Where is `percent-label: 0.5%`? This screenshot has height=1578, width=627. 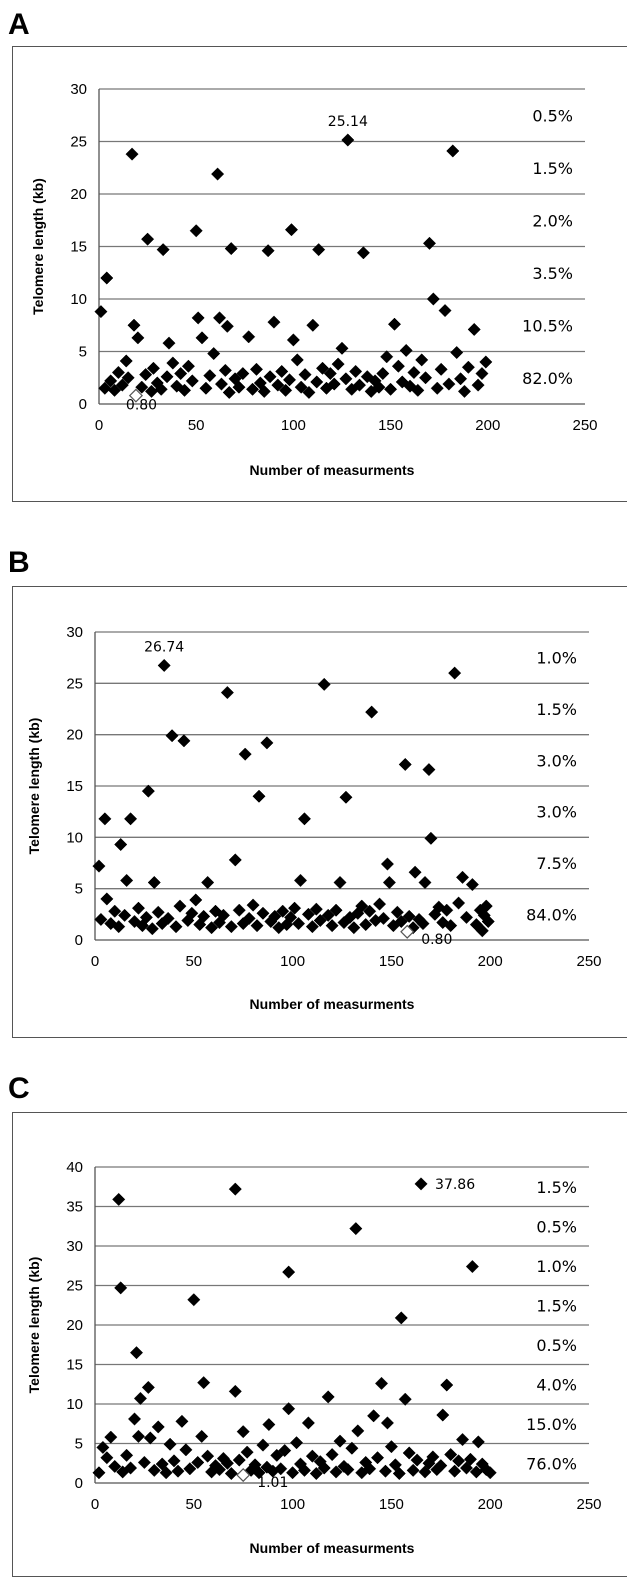 percent-label: 0.5% is located at coordinates (552, 115).